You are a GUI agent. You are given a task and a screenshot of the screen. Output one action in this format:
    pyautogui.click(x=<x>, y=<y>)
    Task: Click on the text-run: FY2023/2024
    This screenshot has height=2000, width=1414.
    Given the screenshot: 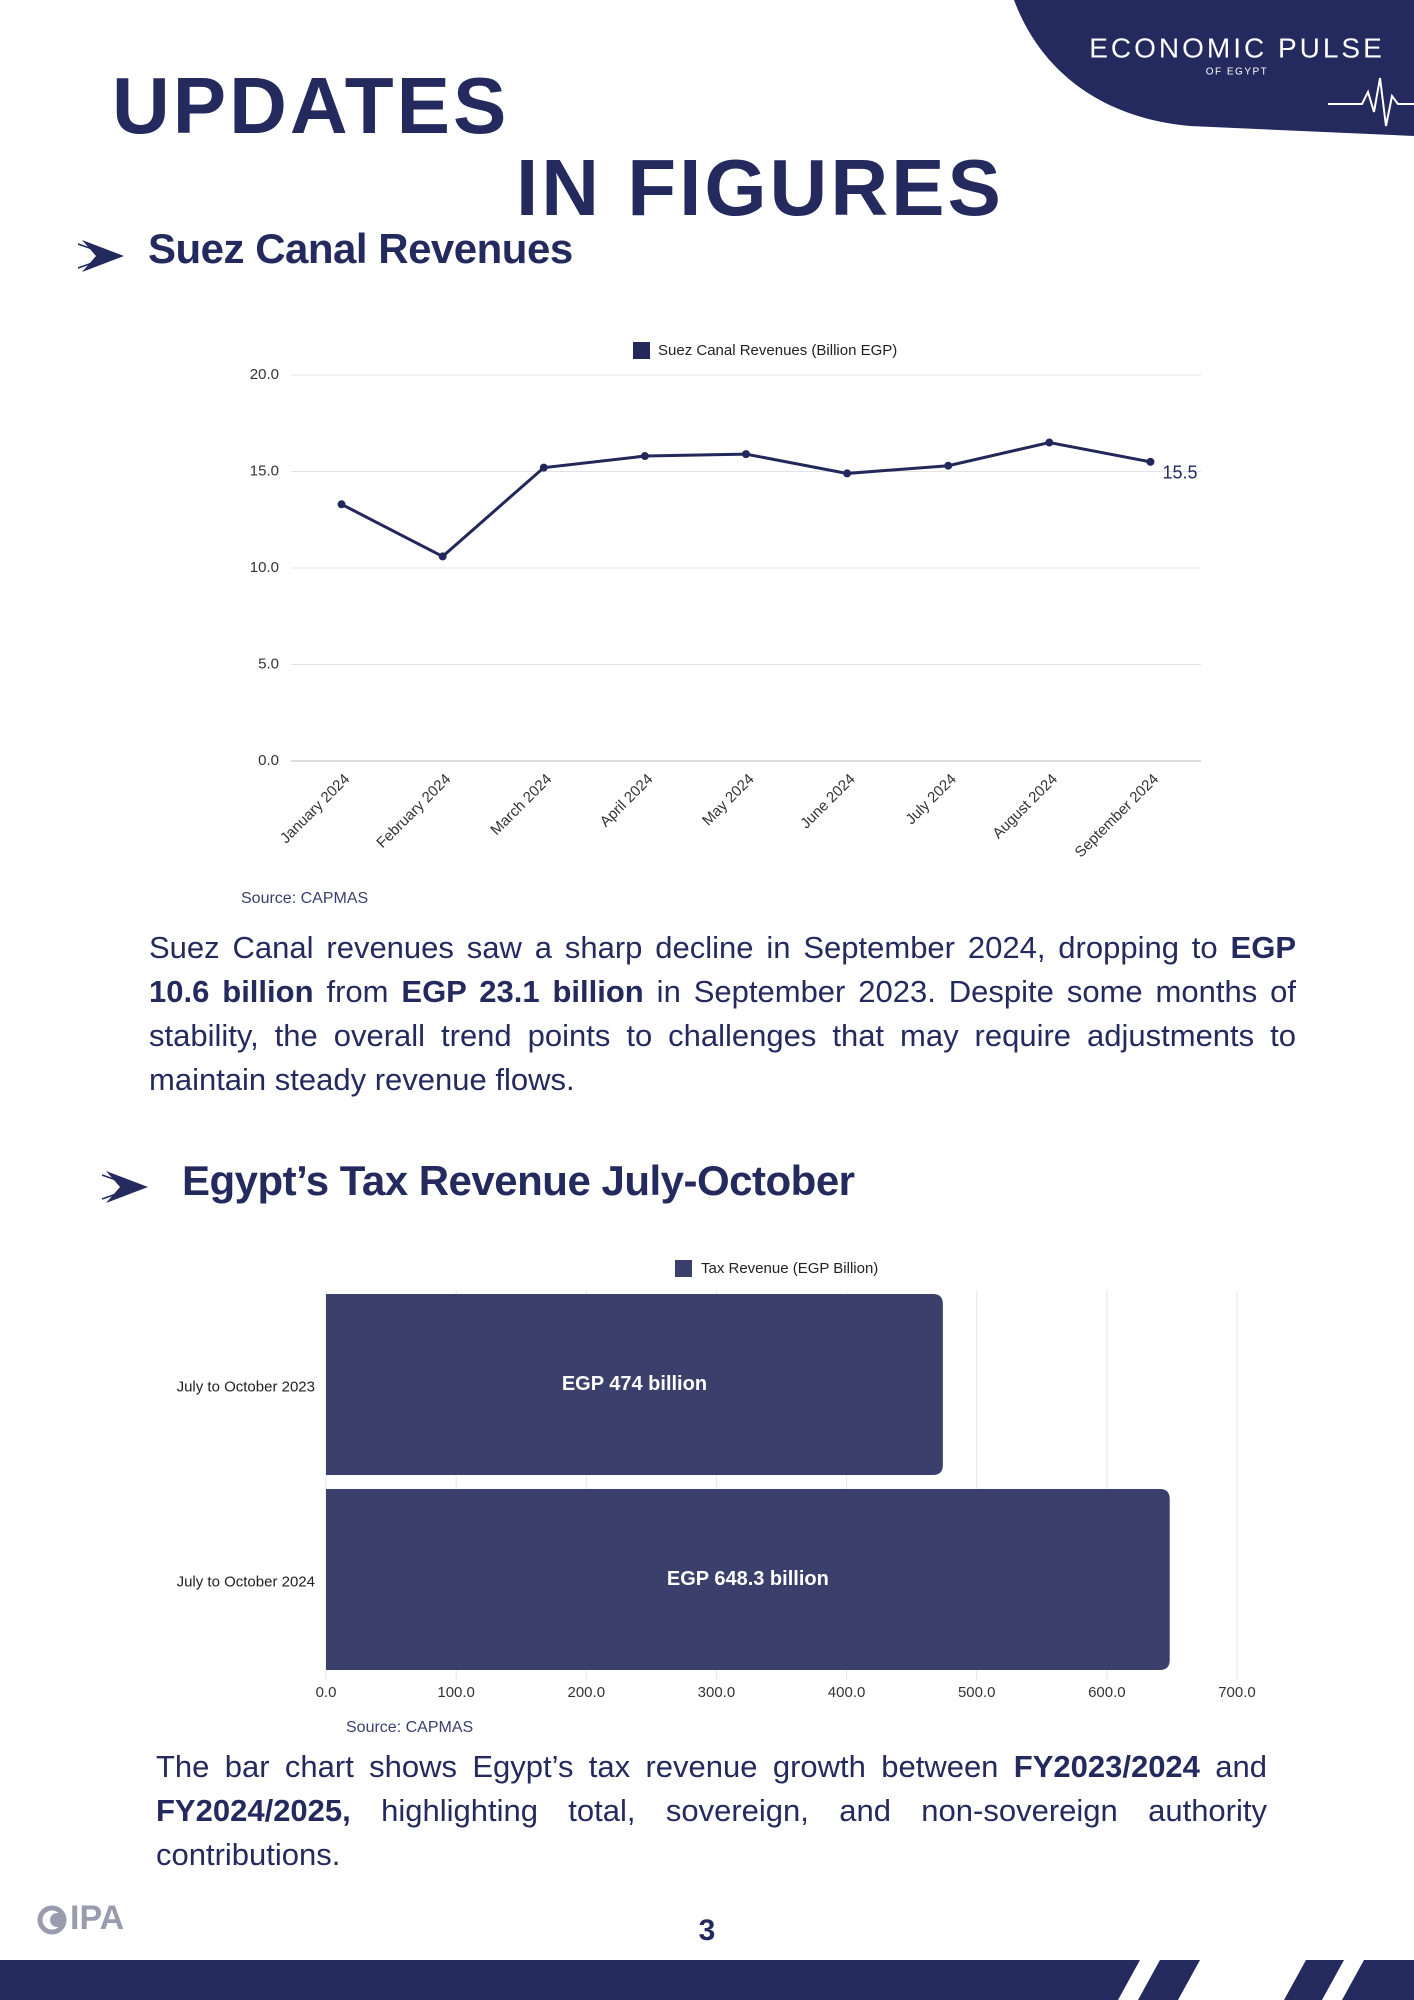 What is the action you would take?
    pyautogui.click(x=1106, y=1766)
    